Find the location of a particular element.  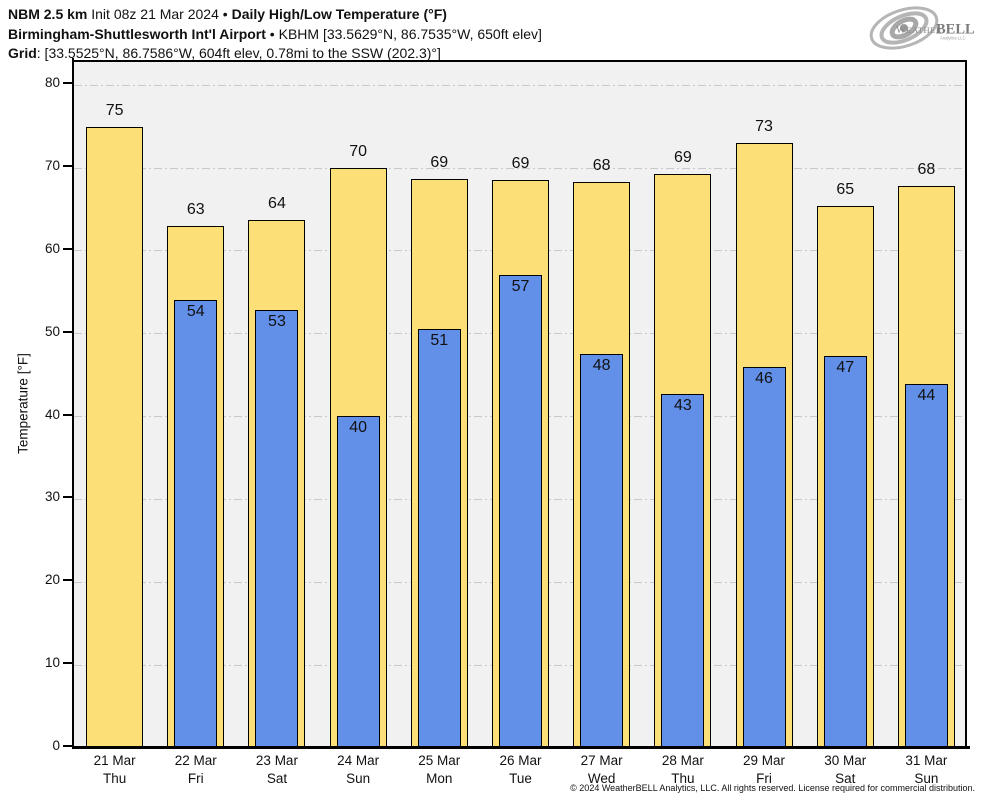

y-tick-label-0: 0 is located at coordinates (56, 745).